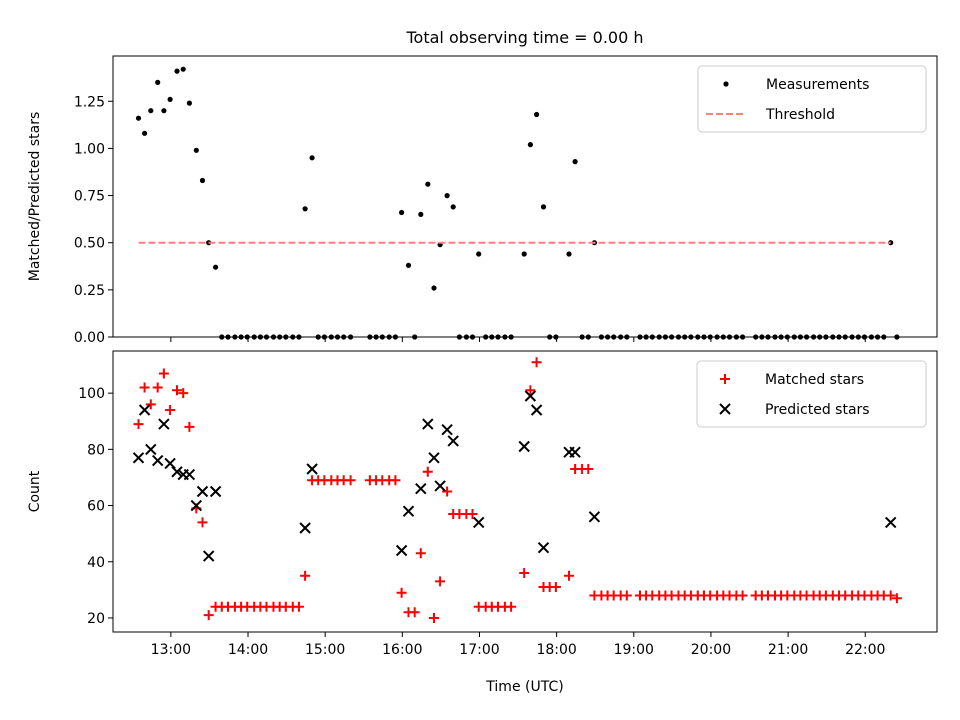  Describe the element at coordinates (171, 650) in the screenshot. I see `x-tick-label: 13:00` at that location.